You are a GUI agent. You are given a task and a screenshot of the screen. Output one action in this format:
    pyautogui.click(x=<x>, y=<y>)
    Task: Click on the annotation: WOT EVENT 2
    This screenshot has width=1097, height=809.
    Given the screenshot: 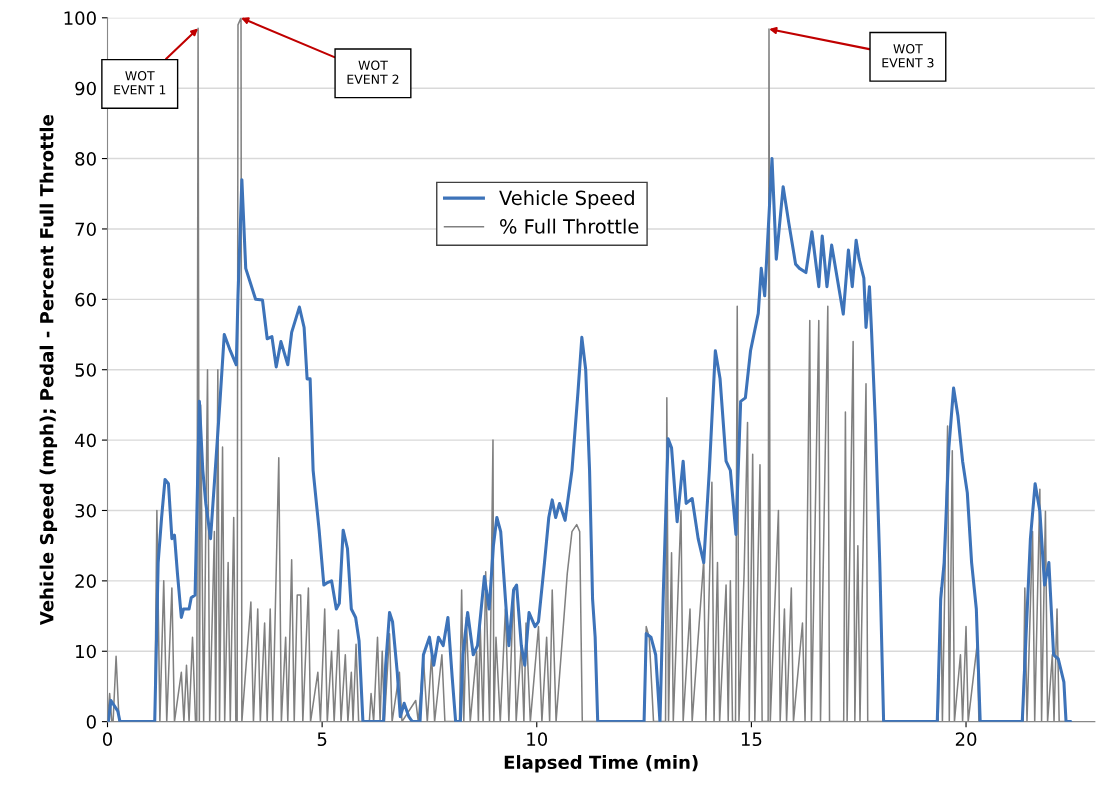 What is the action you would take?
    pyautogui.click(x=373, y=72)
    